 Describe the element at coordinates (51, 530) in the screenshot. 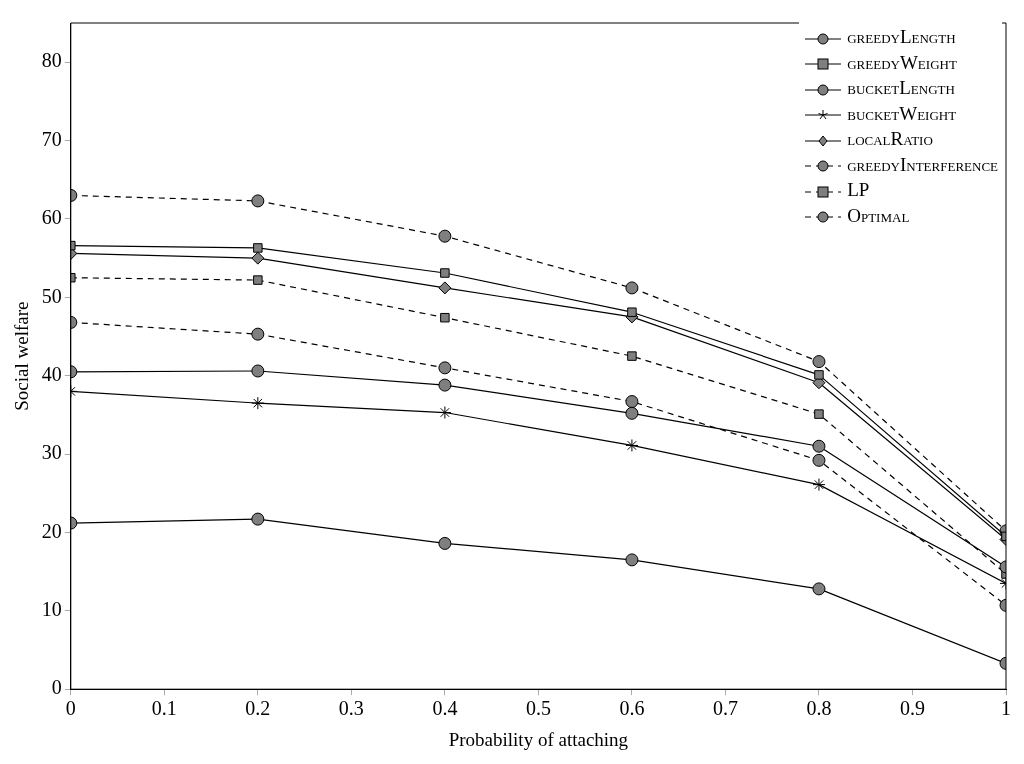

I see `y-tick-label: 20` at that location.